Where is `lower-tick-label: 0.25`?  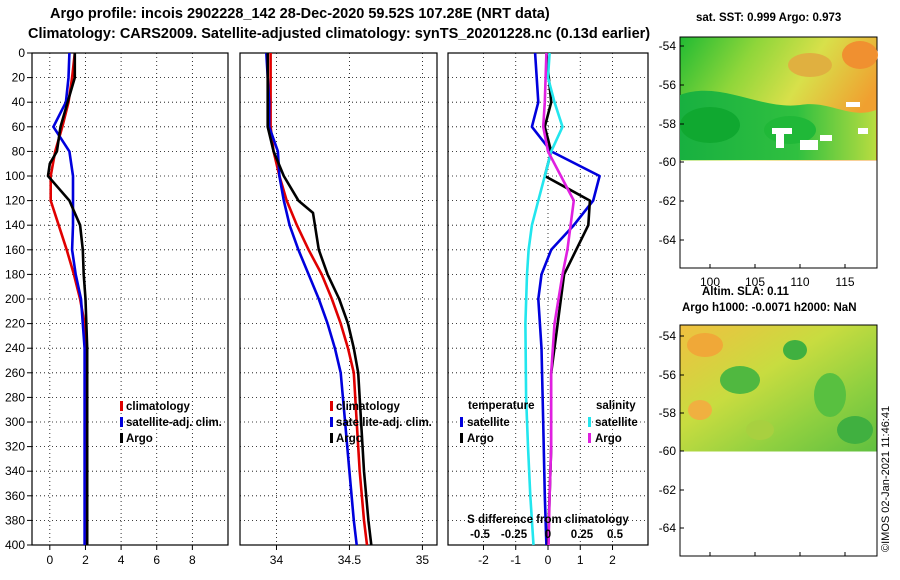
lower-tick-label: 0.25 is located at coordinates (582, 535).